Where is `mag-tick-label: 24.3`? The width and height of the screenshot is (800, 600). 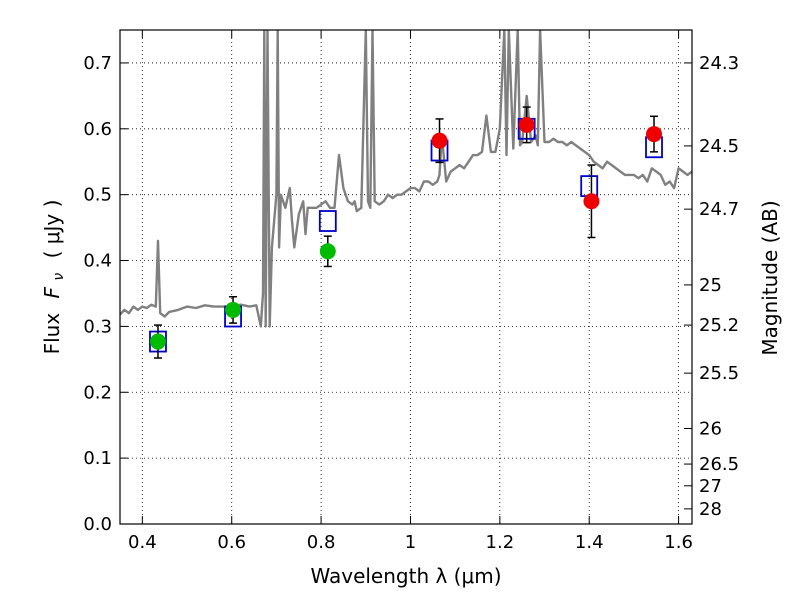
mag-tick-label: 24.3 is located at coordinates (719, 63).